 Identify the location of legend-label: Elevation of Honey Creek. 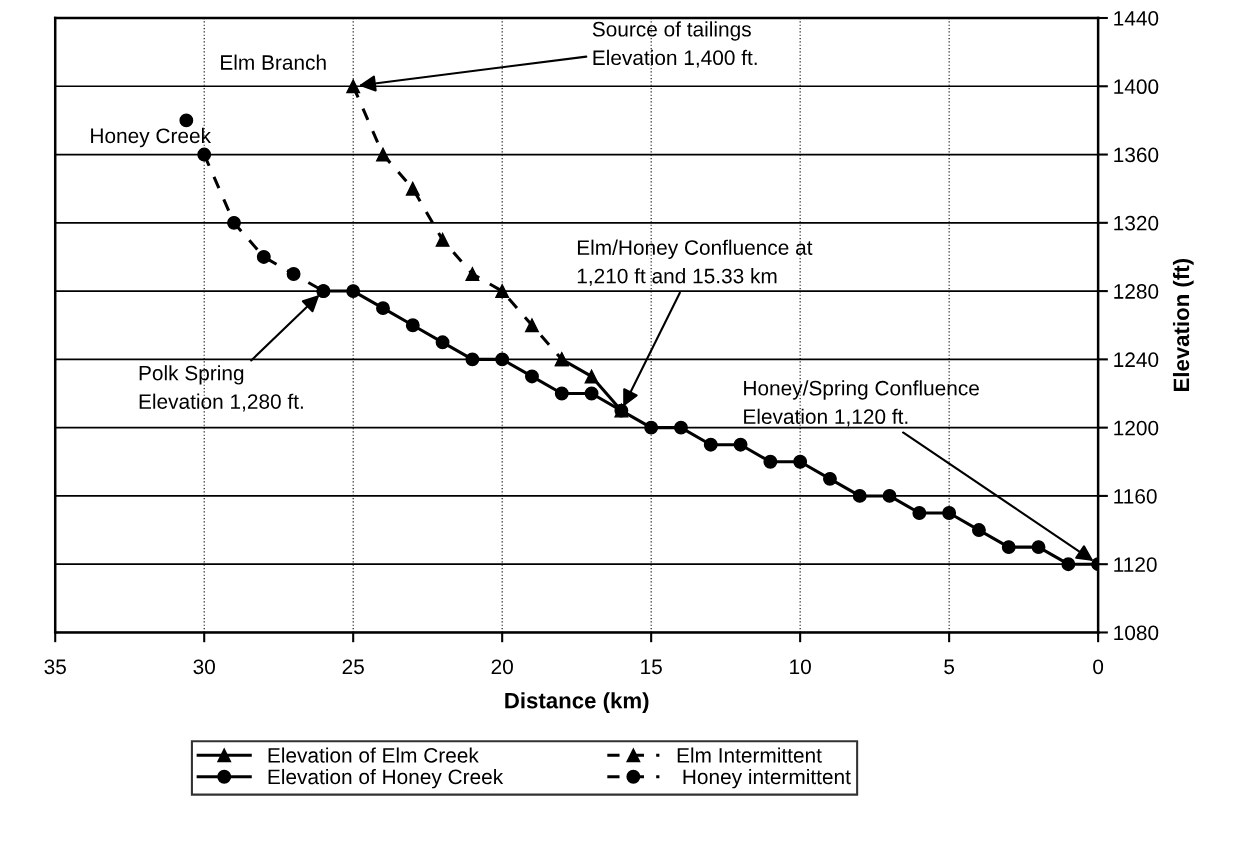
(386, 778).